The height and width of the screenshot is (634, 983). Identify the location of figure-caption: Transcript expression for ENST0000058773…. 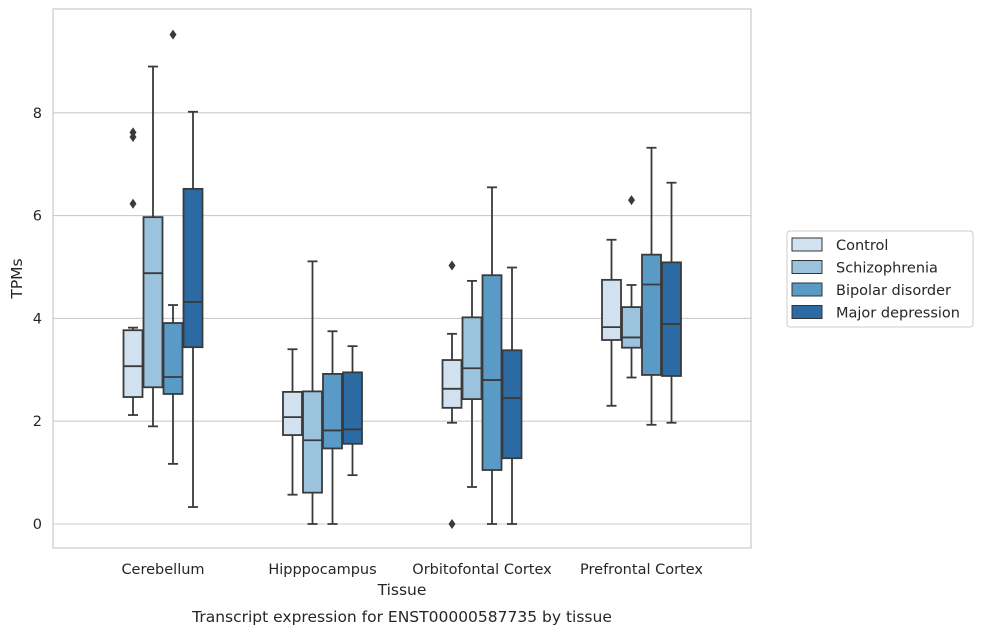
(401, 617).